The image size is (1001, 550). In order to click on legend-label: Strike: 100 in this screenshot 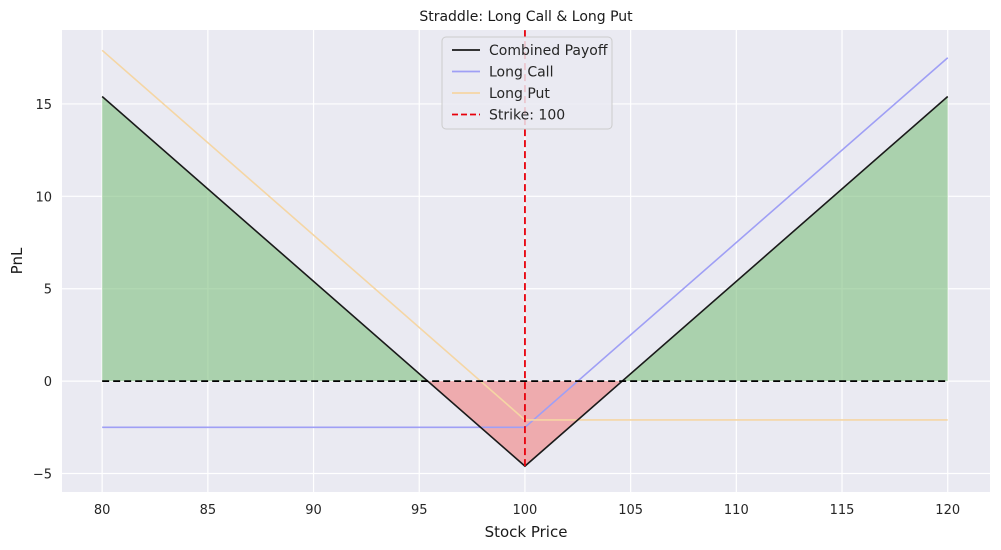, I will do `click(527, 116)`.